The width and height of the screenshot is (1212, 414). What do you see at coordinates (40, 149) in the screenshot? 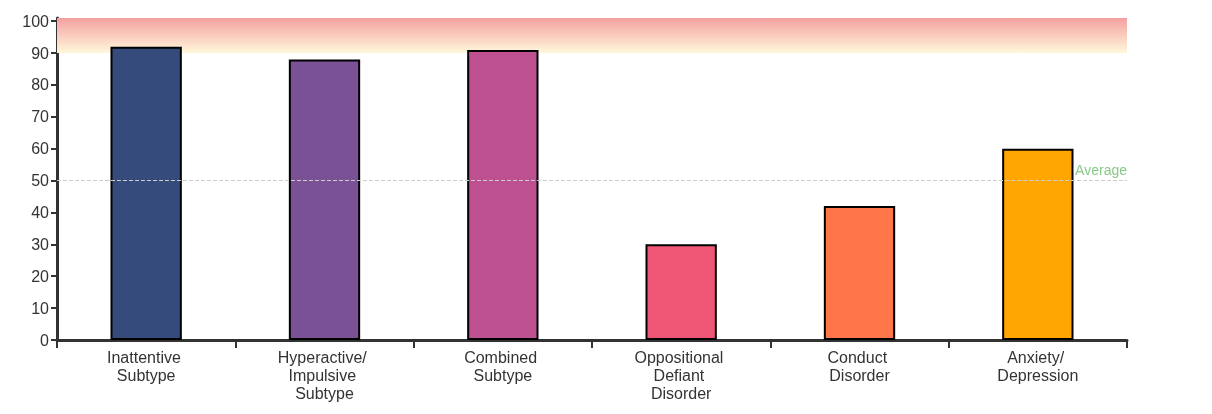
I see `y-tick-label: 60` at bounding box center [40, 149].